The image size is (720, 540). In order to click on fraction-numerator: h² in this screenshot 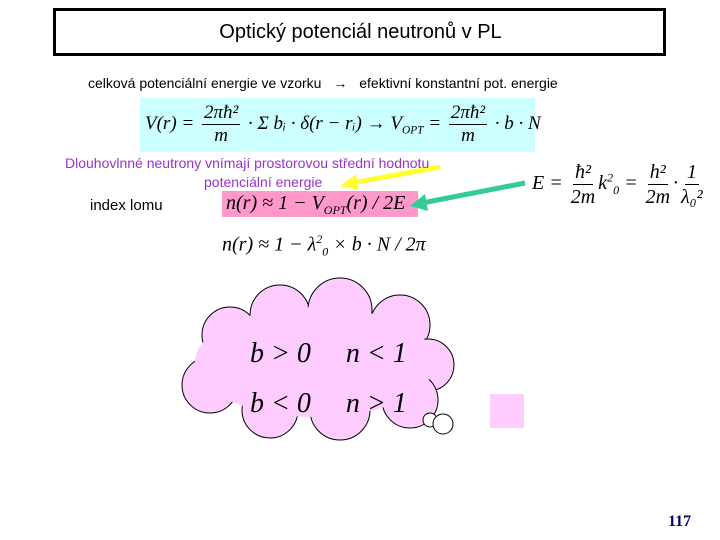, I will do `click(657, 173)`.